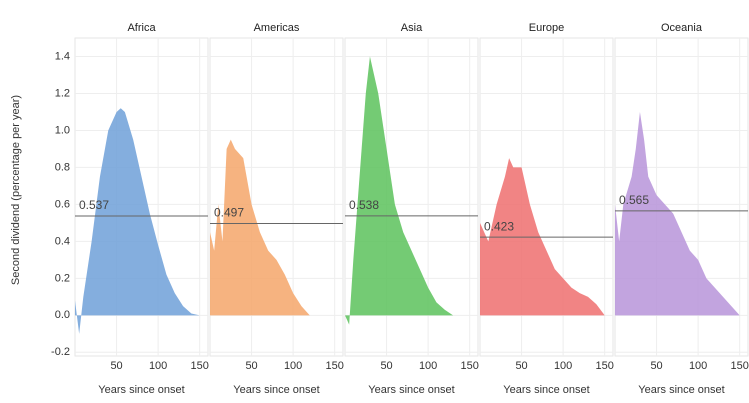 Image resolution: width=749 pixels, height=403 pixels. What do you see at coordinates (62, 93) in the screenshot?
I see `y-tick-label: 1.2` at bounding box center [62, 93].